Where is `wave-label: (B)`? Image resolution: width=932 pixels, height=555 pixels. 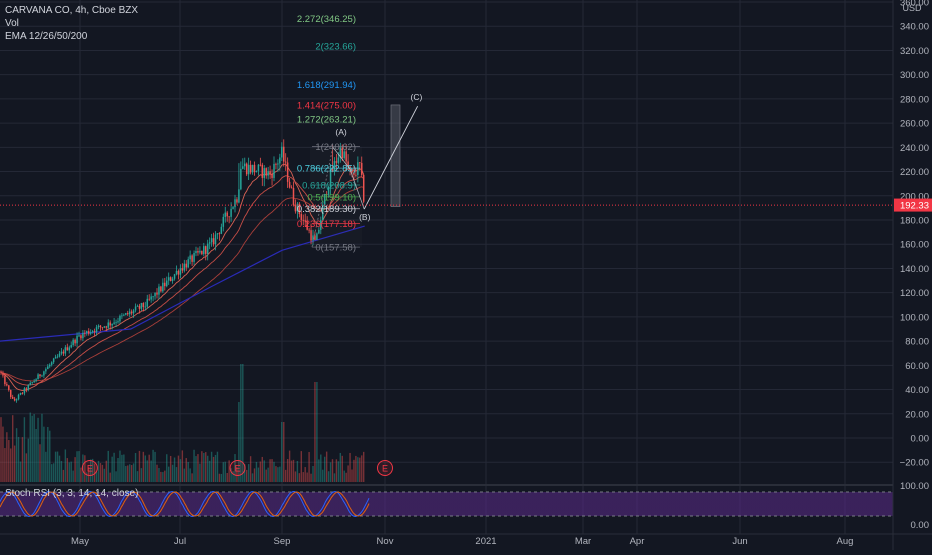
wave-label: (B) is located at coordinates (365, 217).